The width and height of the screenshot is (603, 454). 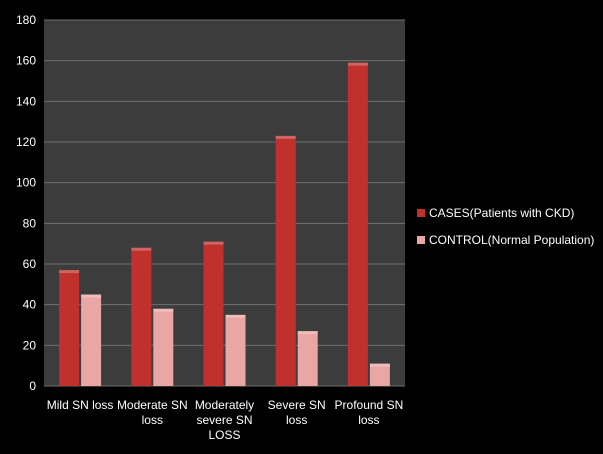 I want to click on legend-label: CONTROL(Normal Population), so click(x=511, y=240).